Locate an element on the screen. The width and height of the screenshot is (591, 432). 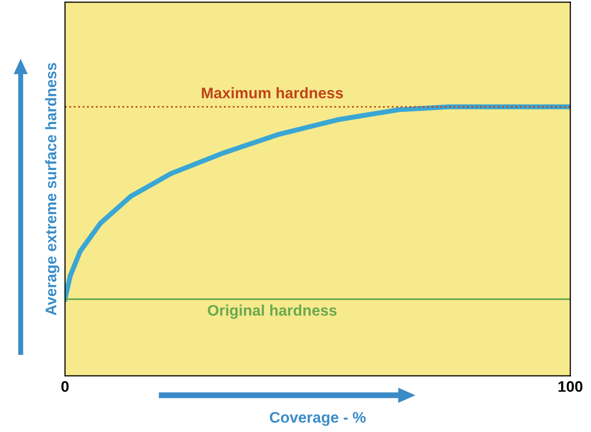
x-tick-label: 100 is located at coordinates (570, 386).